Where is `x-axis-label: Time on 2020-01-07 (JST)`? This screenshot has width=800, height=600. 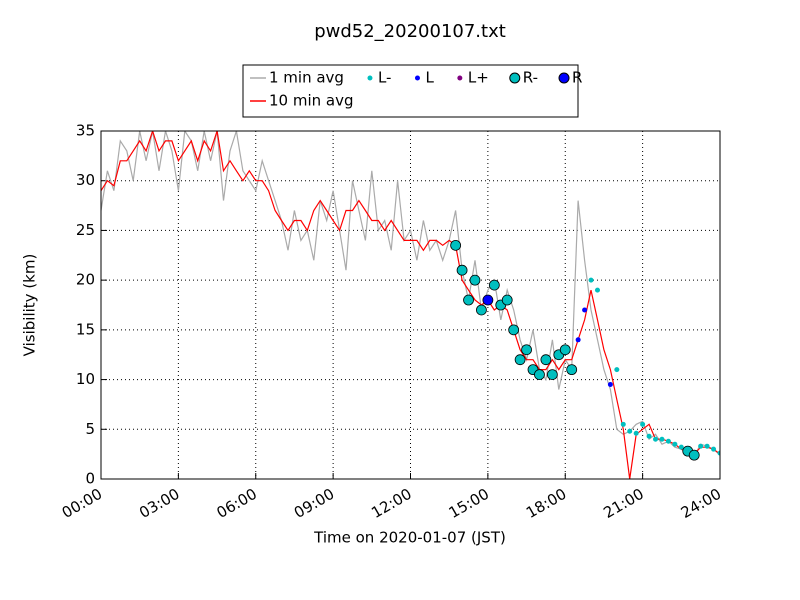 x-axis-label: Time on 2020-01-07 (JST) is located at coordinates (409, 538).